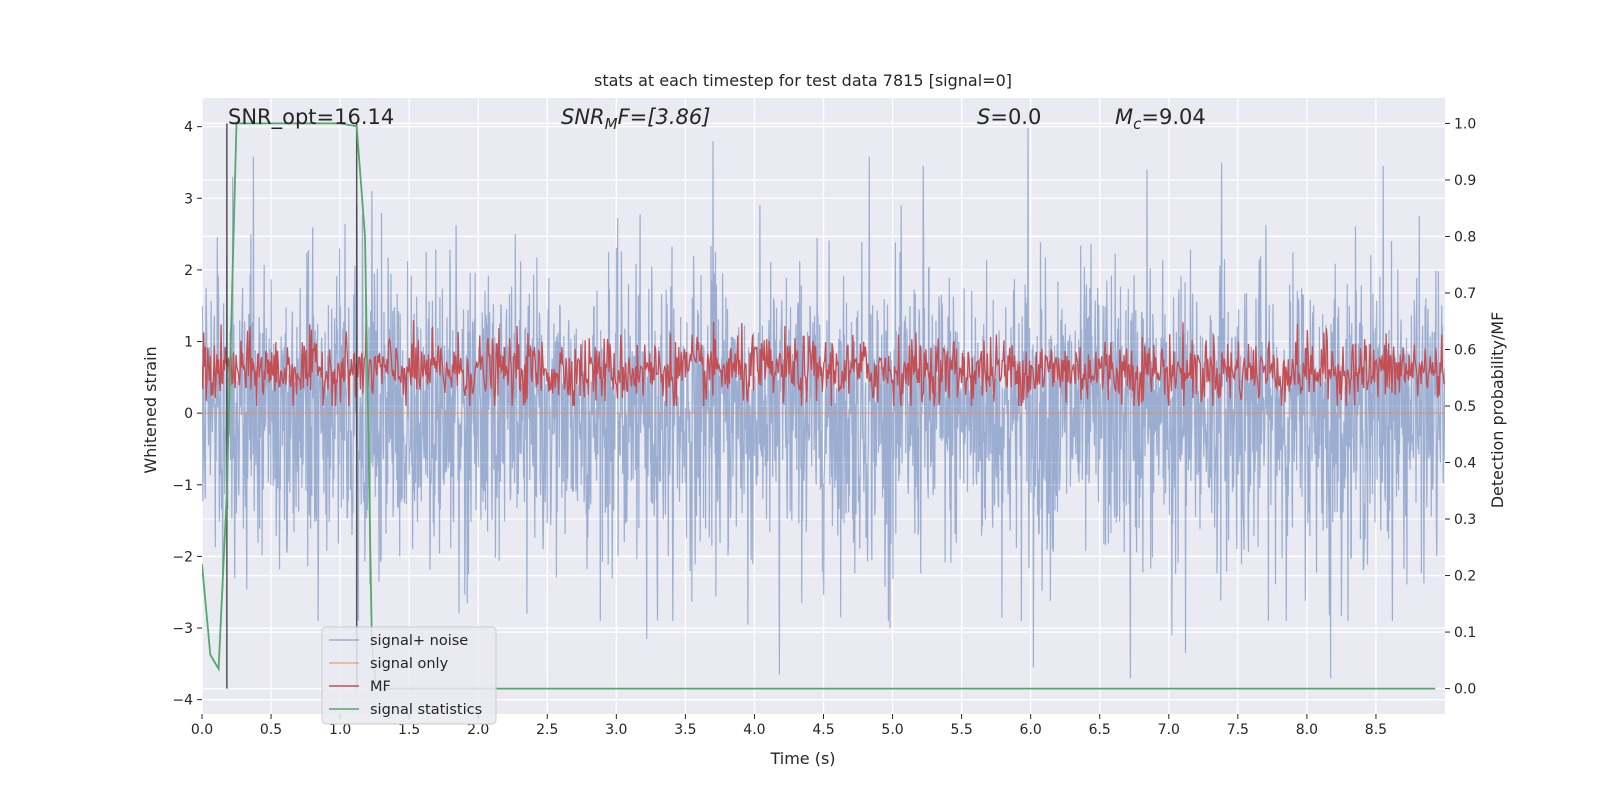 This screenshot has width=1600, height=800. Describe the element at coordinates (409, 664) in the screenshot. I see `legend-label-signal-only: signal only` at that location.